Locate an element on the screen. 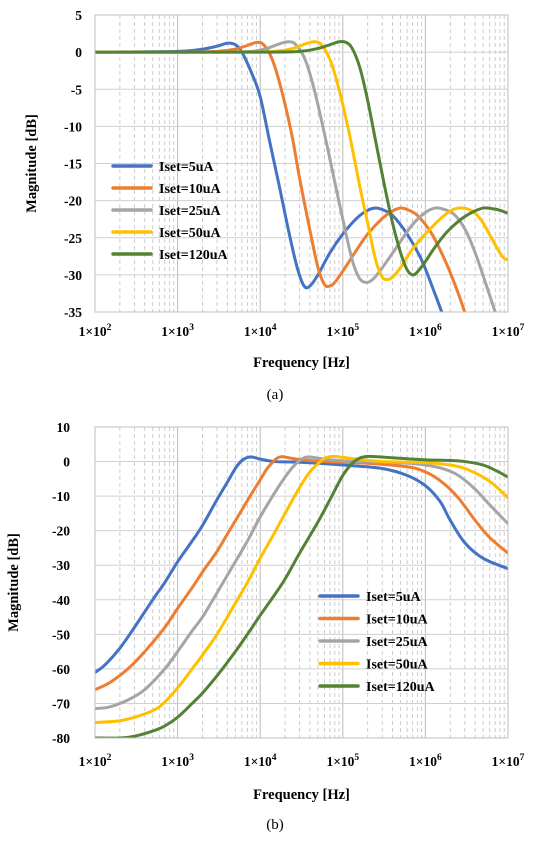 The image size is (550, 844). y-tick-label: -25 is located at coordinates (73, 238).